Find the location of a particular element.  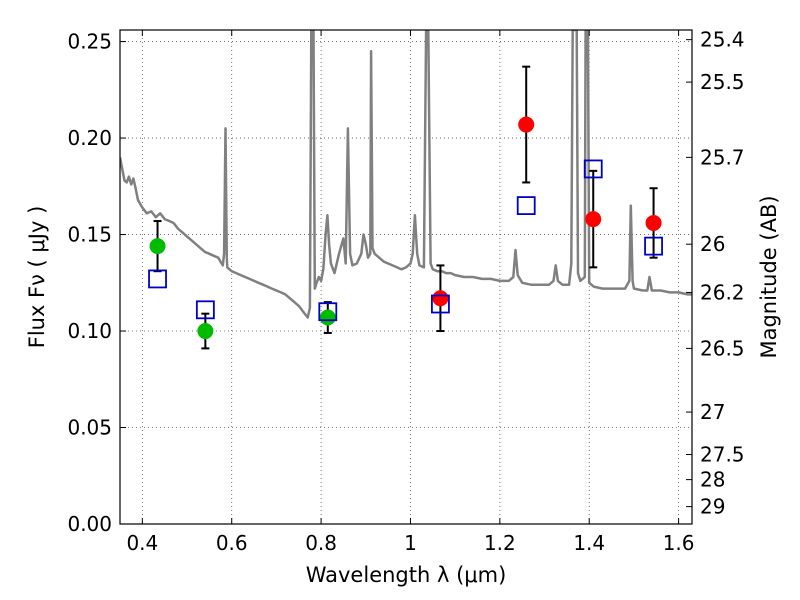

x-tick-label: 1.4 is located at coordinates (589, 543).